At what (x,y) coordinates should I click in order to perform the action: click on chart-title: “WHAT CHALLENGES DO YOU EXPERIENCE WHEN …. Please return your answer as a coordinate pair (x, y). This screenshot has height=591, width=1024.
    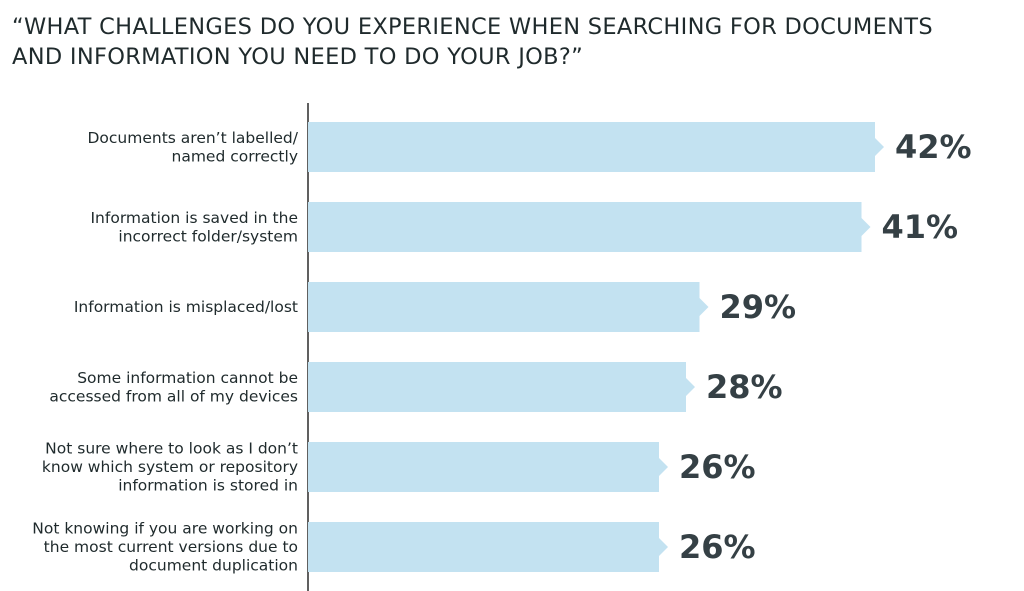
    Looking at the image, I should click on (514, 42).